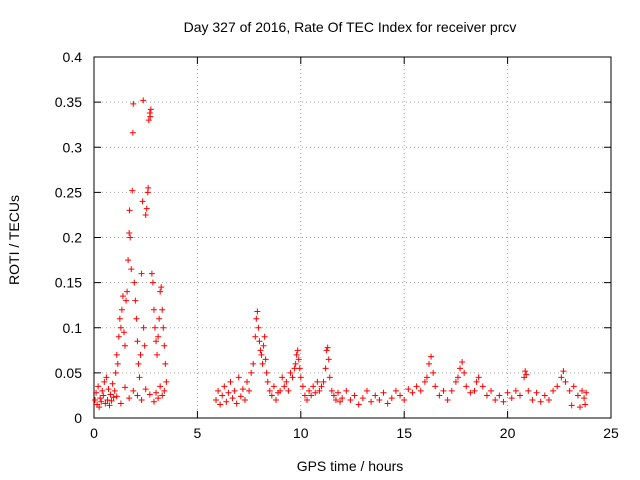 The width and height of the screenshot is (640, 480). What do you see at coordinates (73, 57) in the screenshot?
I see `y-tick-label: 0.4` at bounding box center [73, 57].